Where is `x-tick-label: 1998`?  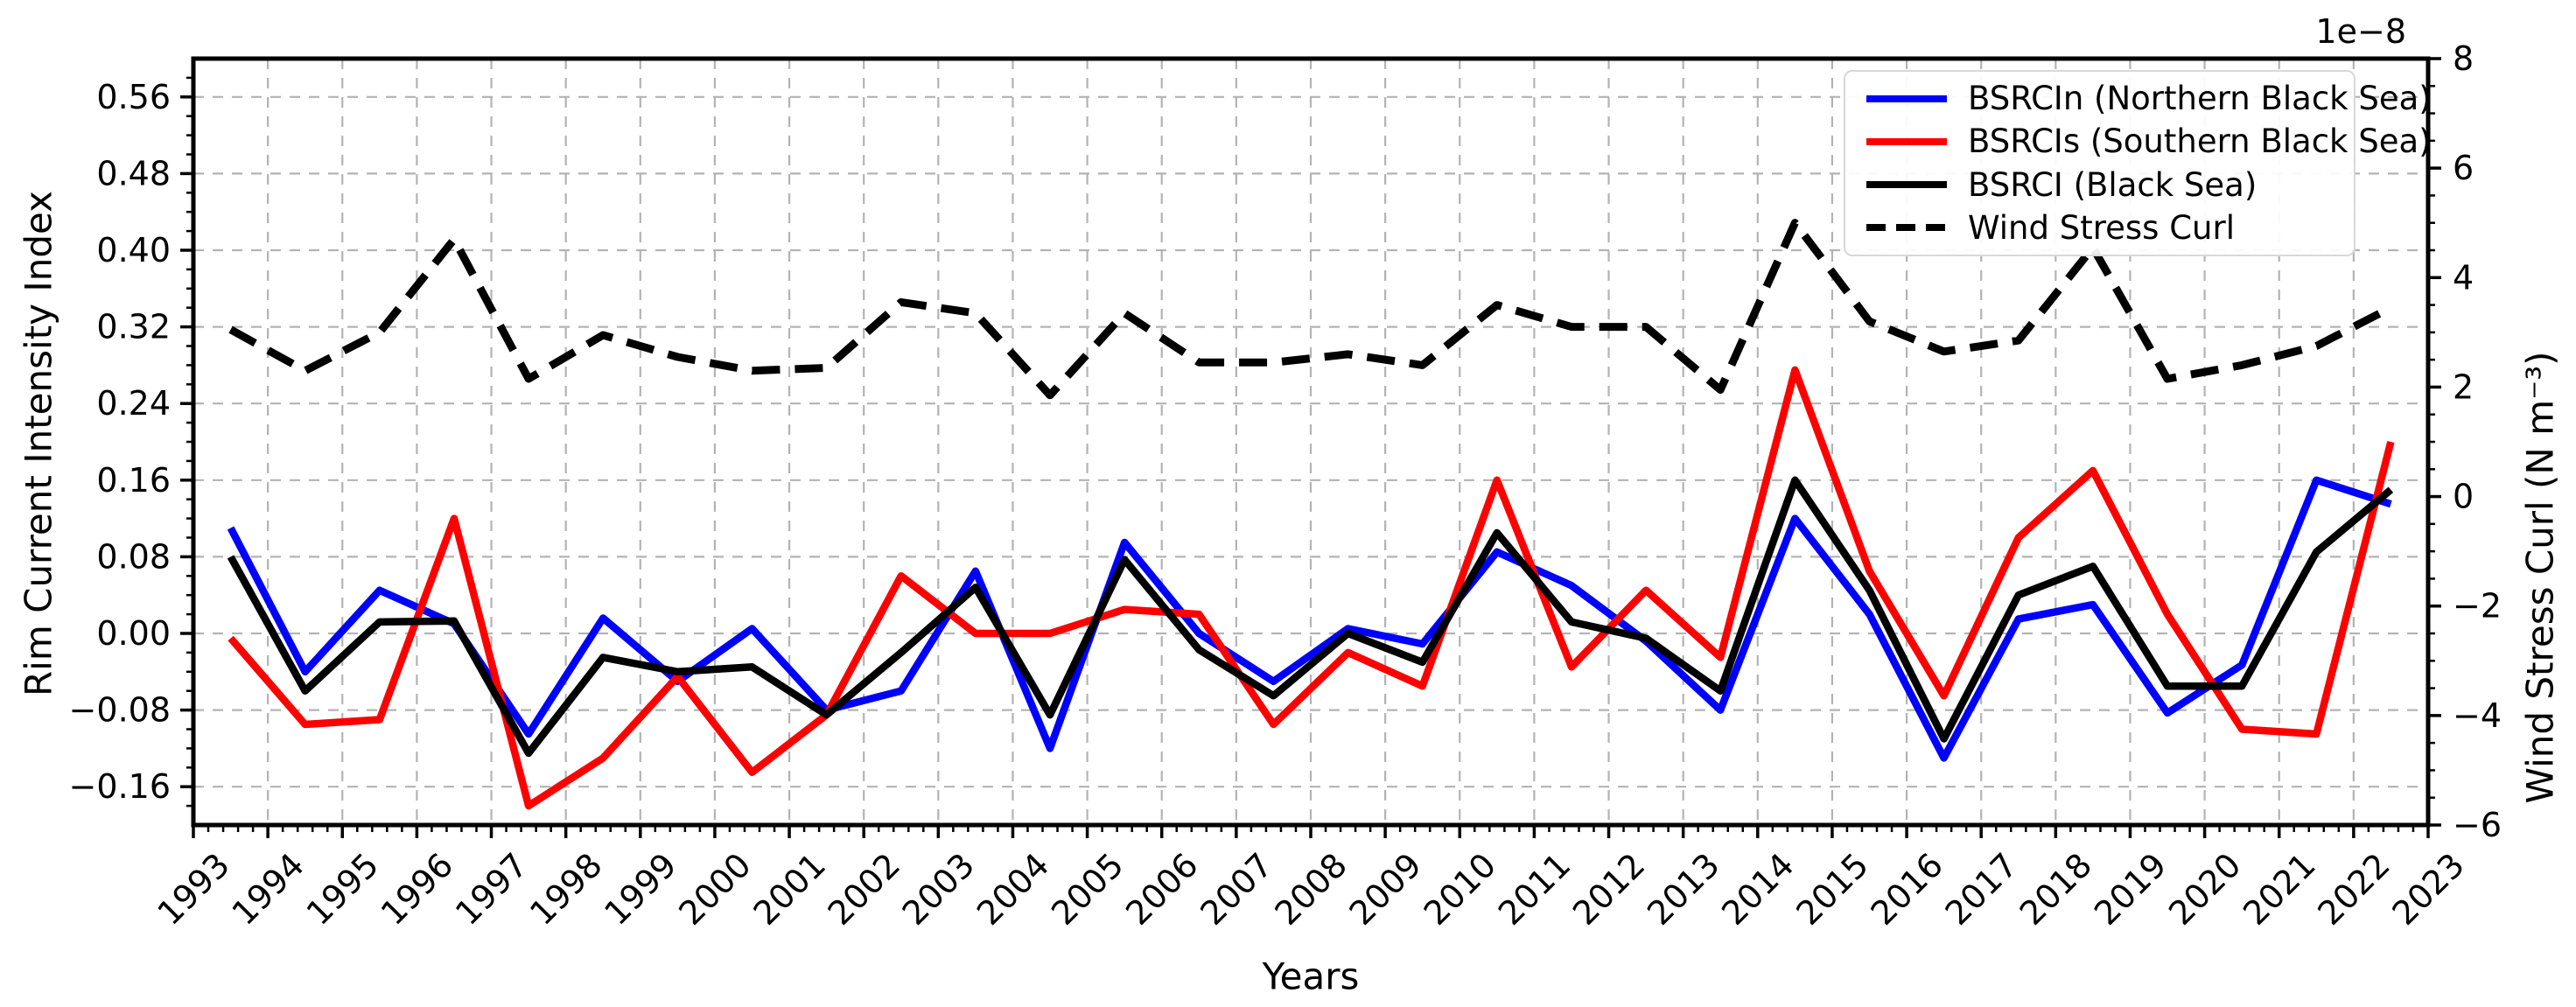
x-tick-label: 1998 is located at coordinates (566, 889).